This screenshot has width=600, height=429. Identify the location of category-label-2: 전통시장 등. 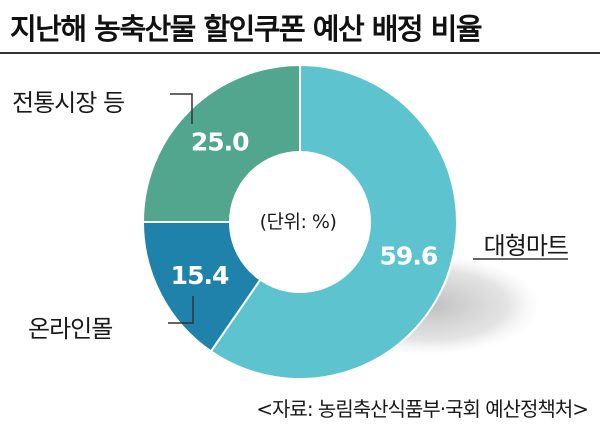
(68, 103).